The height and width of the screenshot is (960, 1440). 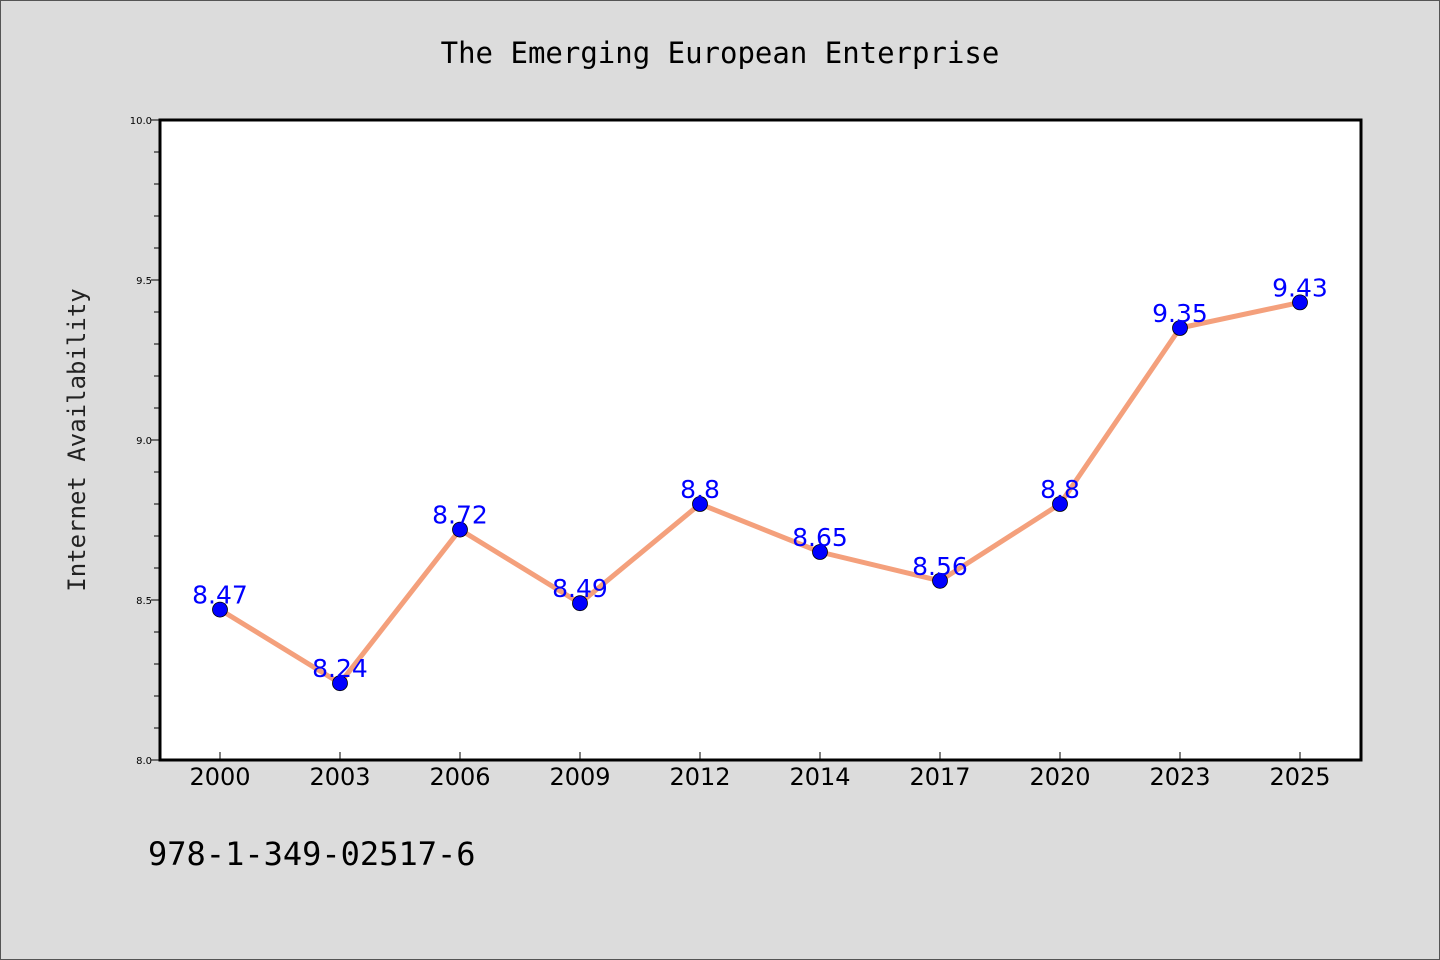 What do you see at coordinates (144, 601) in the screenshot?
I see `y-tick-label: 8.5` at bounding box center [144, 601].